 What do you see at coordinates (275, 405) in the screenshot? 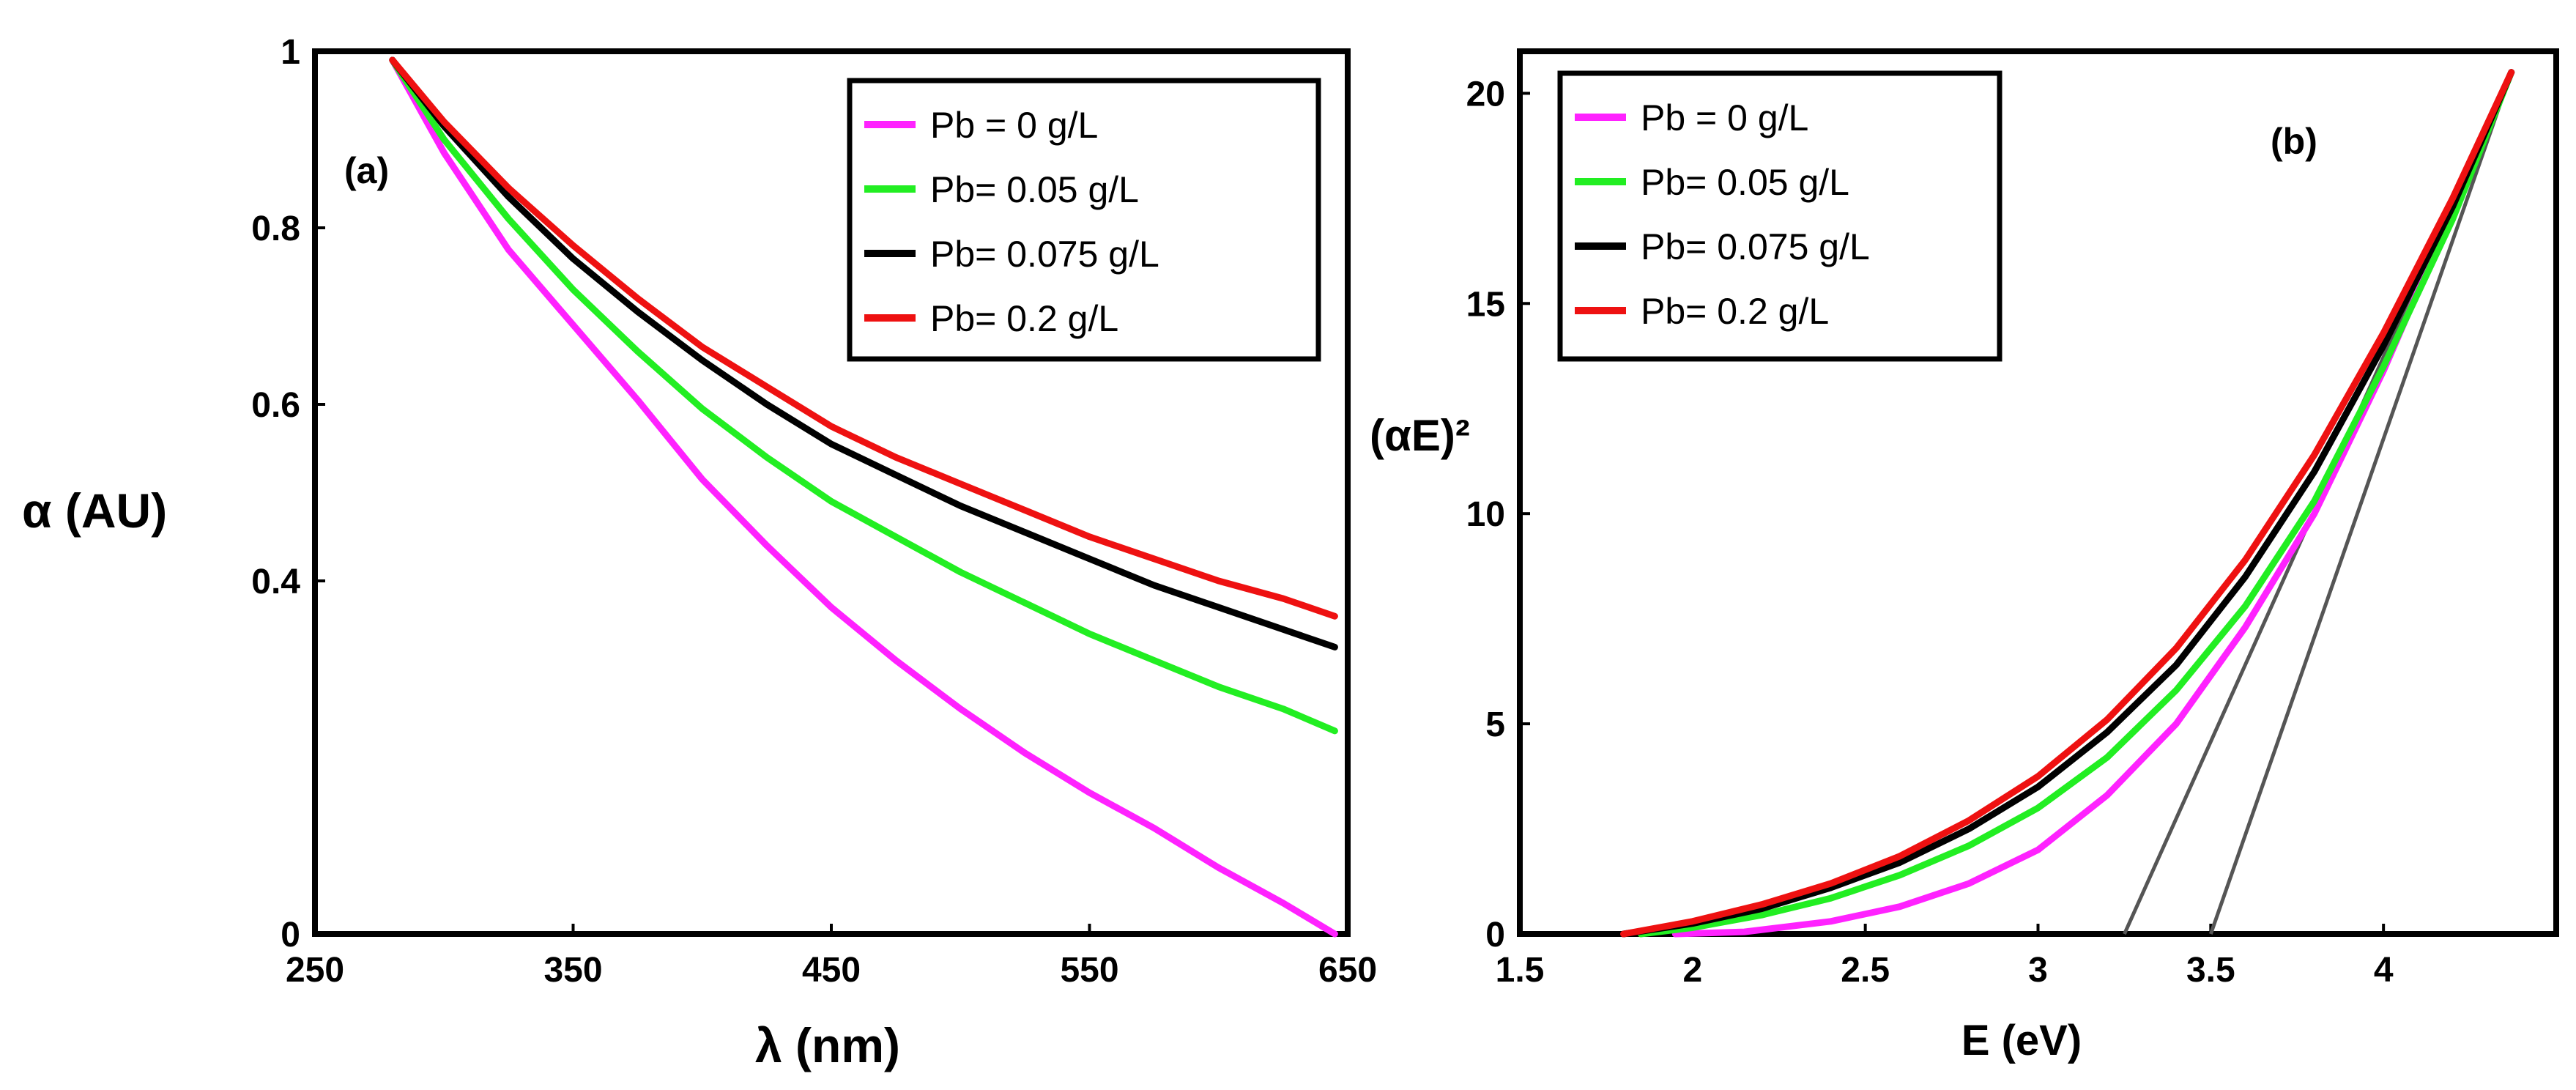
I see `y-tick-label: 0.6` at bounding box center [275, 405].